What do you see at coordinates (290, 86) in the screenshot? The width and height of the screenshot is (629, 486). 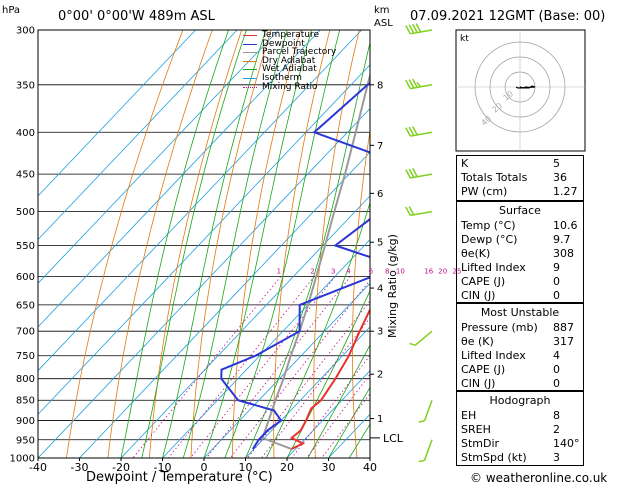 I see `legend-label: Mixing Ratio` at bounding box center [290, 86].